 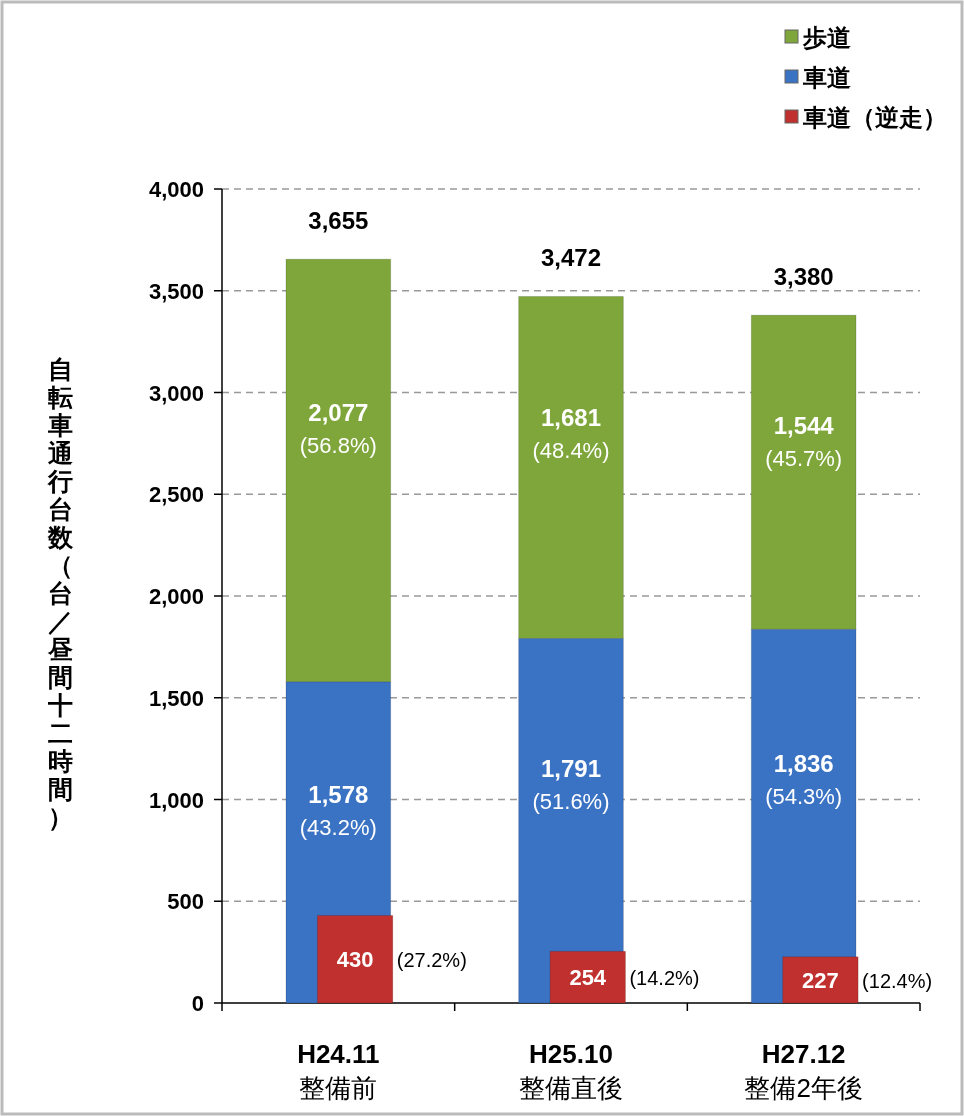 What do you see at coordinates (571, 258) in the screenshot?
I see `annotation: 3,472` at bounding box center [571, 258].